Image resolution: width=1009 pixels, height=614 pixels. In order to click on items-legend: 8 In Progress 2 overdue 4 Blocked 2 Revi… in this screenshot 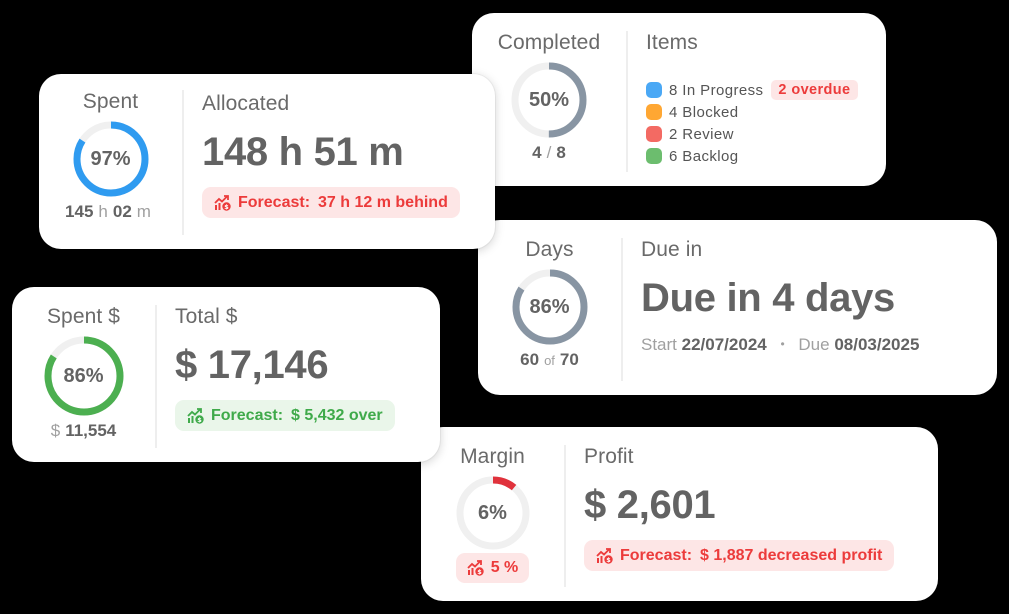, I will do `click(752, 123)`.